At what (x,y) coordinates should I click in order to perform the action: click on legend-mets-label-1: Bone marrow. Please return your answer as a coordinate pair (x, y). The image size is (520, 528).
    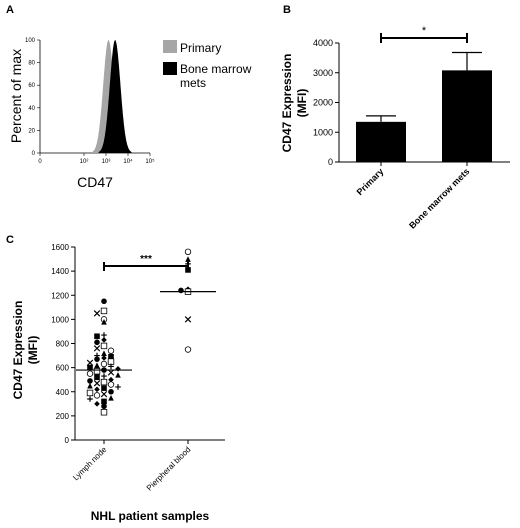
    Looking at the image, I should click on (216, 69).